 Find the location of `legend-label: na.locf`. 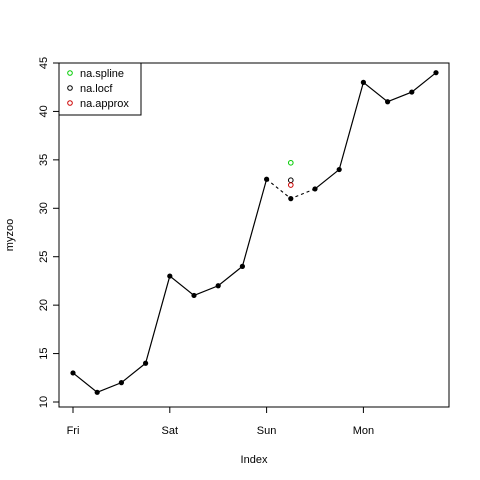

legend-label: na.locf is located at coordinates (96, 89).